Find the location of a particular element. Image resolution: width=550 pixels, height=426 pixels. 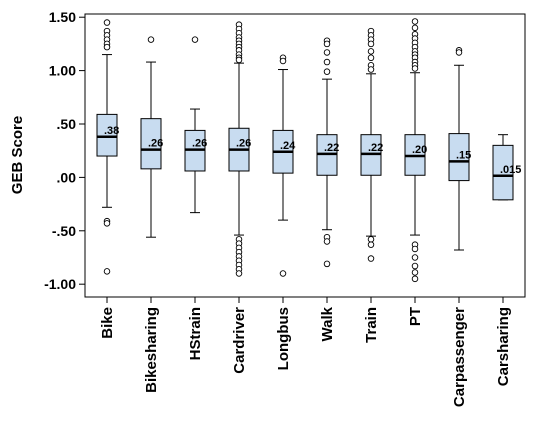

box-pt: .20 is located at coordinates (415, 150).